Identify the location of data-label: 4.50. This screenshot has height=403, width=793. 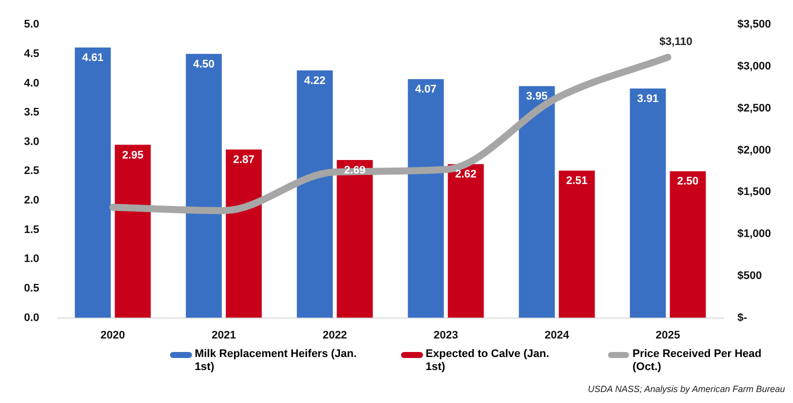
(204, 64).